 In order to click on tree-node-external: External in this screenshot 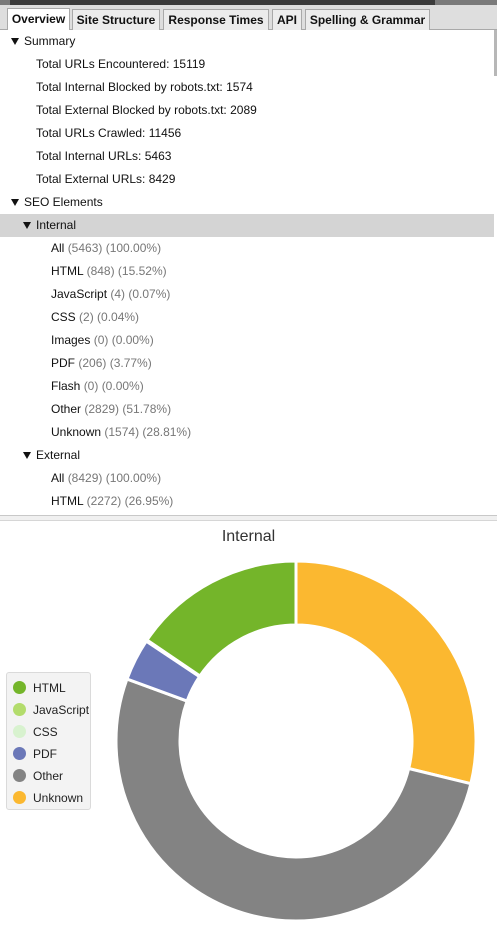, I will do `click(247, 455)`.